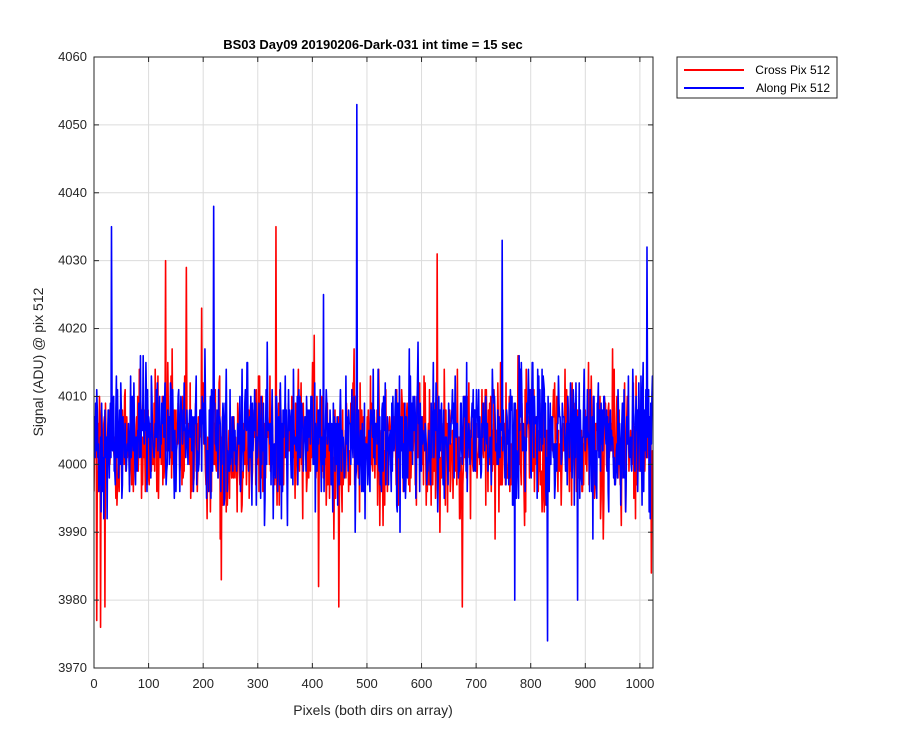 This screenshot has height=750, width=900. Describe the element at coordinates (72, 260) in the screenshot. I see `y-tick-label: 4030` at that location.